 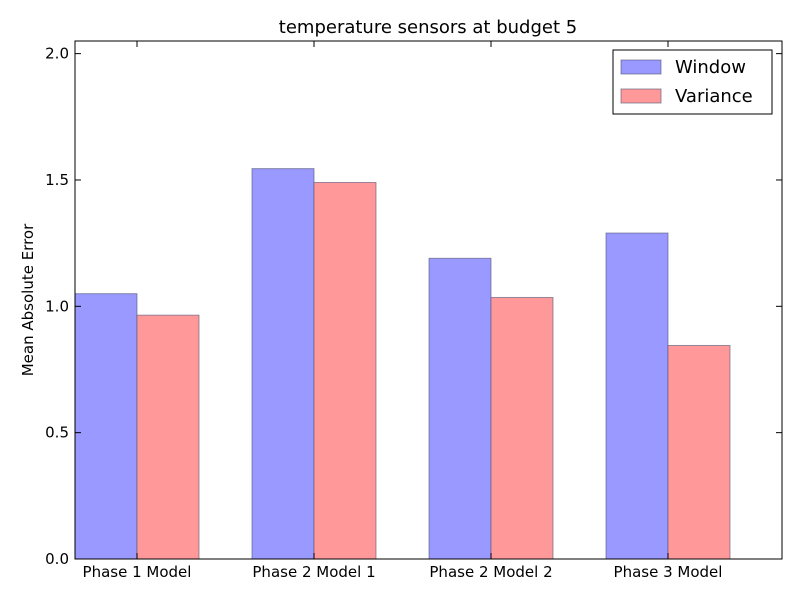 I want to click on y-axis-label: Mean Absolute Error, so click(x=28, y=299).